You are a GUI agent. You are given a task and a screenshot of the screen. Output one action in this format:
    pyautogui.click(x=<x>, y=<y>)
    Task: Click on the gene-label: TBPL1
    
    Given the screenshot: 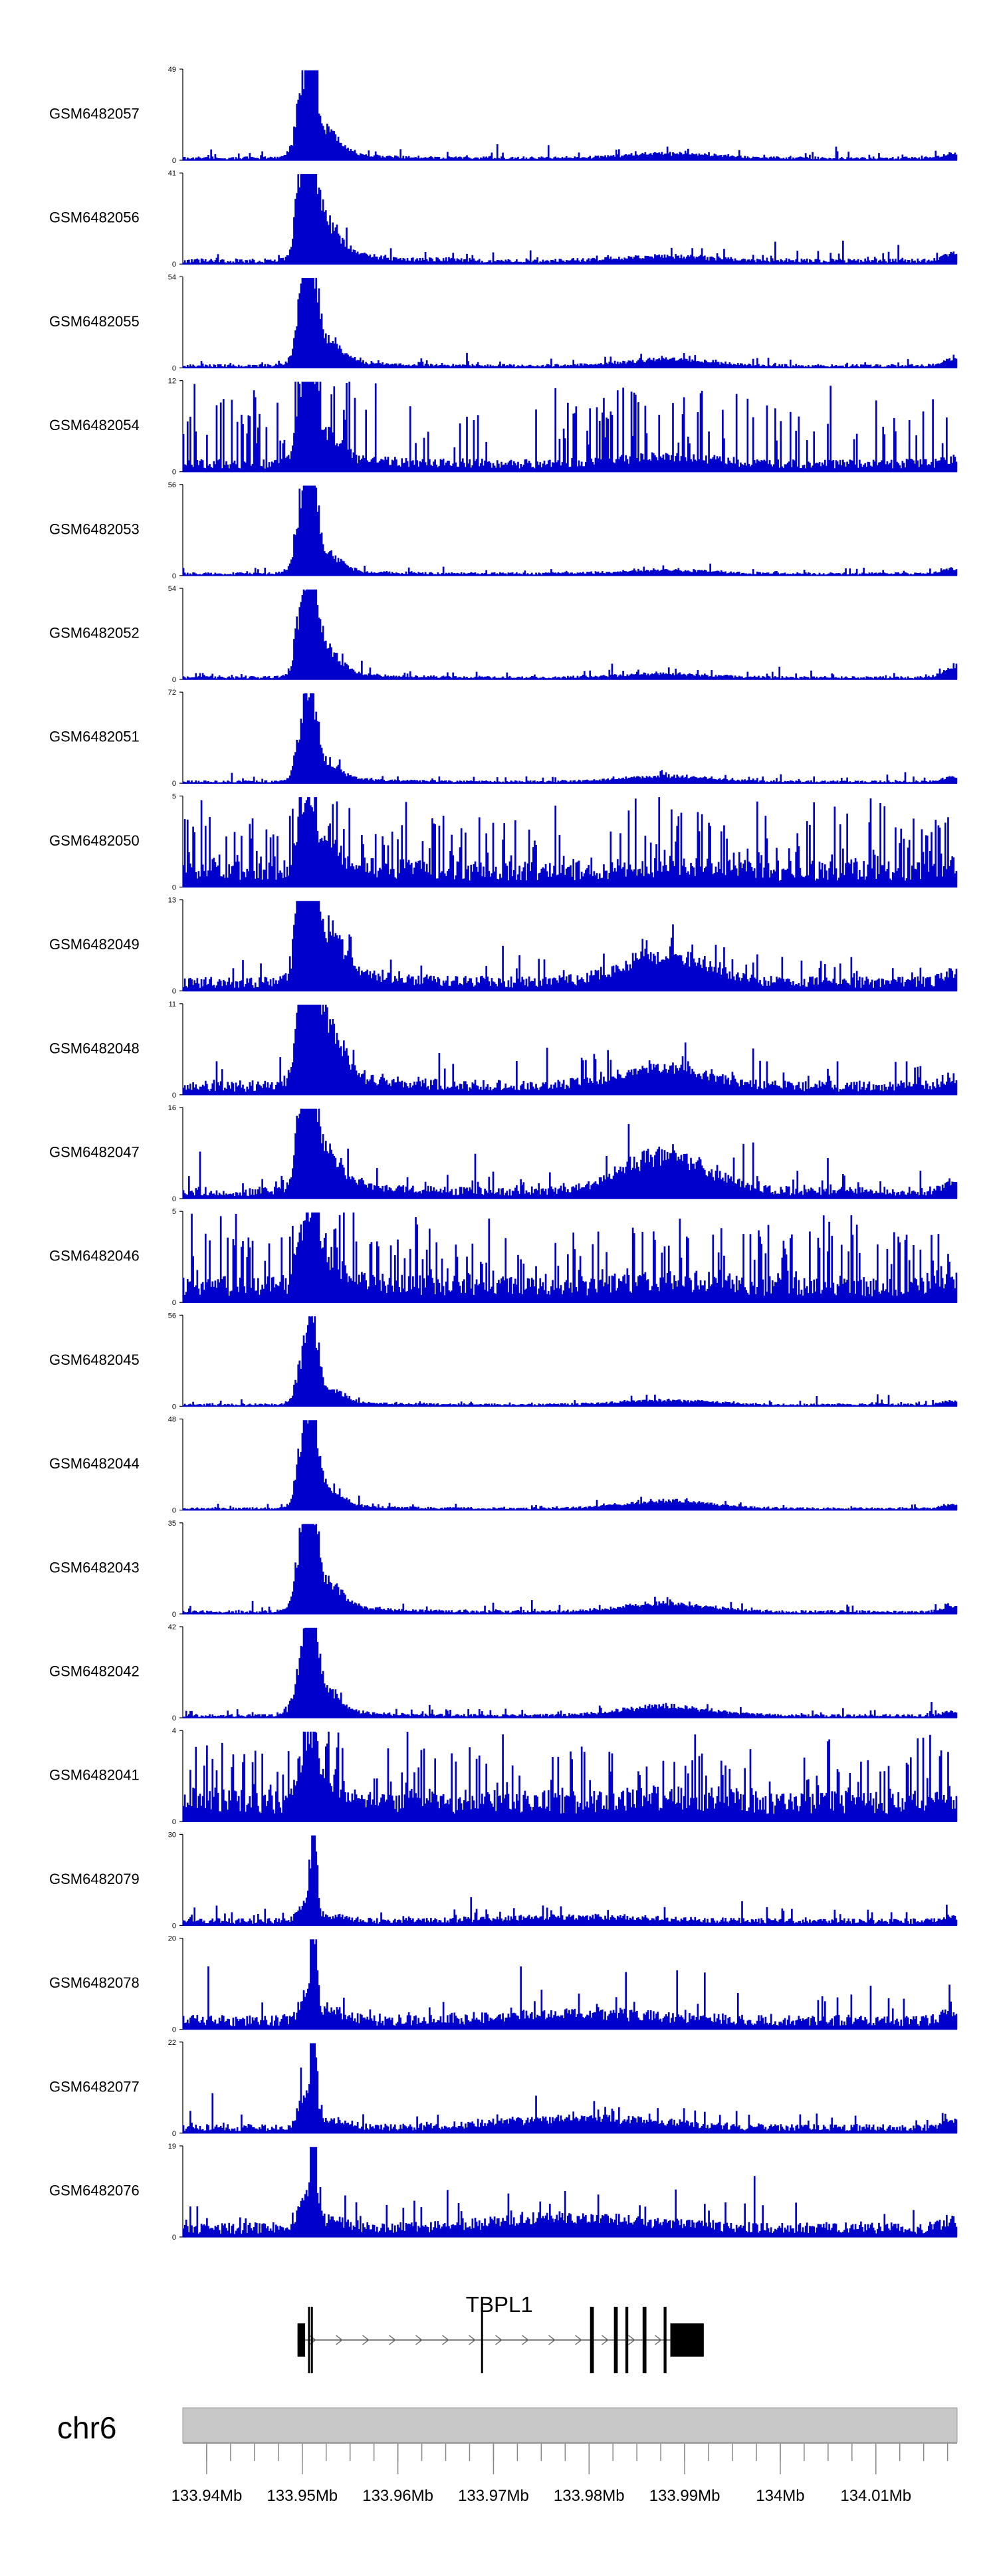 What is the action you would take?
    pyautogui.click(x=499, y=2304)
    